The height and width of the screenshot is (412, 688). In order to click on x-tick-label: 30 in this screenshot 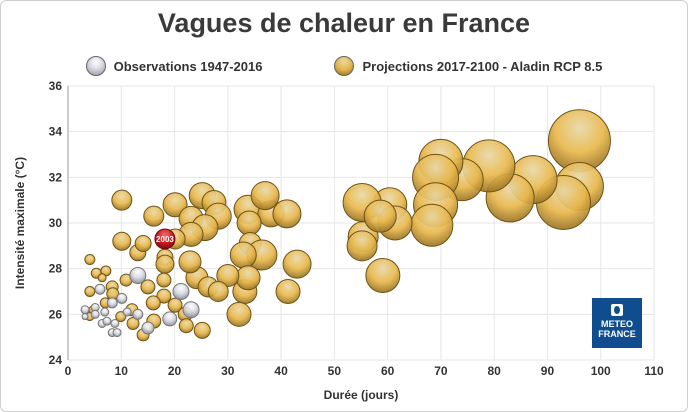, I will do `click(228, 371)`.